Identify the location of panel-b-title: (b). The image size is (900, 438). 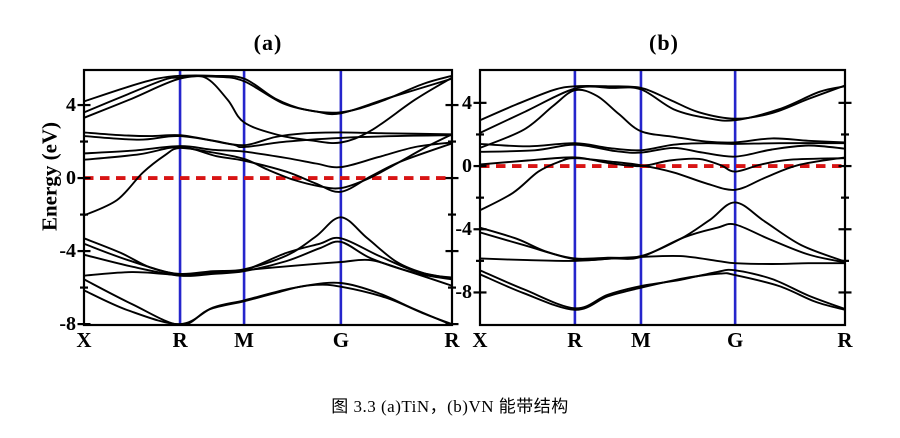
(664, 42).